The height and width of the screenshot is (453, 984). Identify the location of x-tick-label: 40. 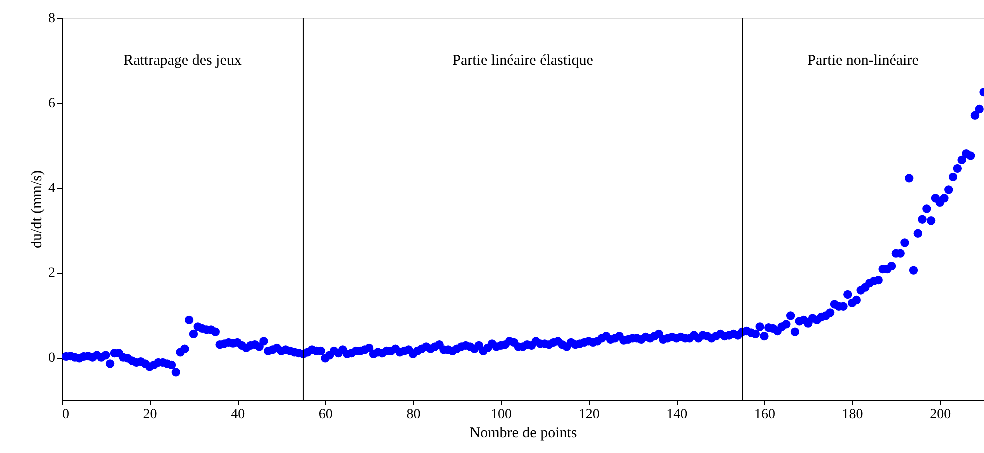
(238, 415).